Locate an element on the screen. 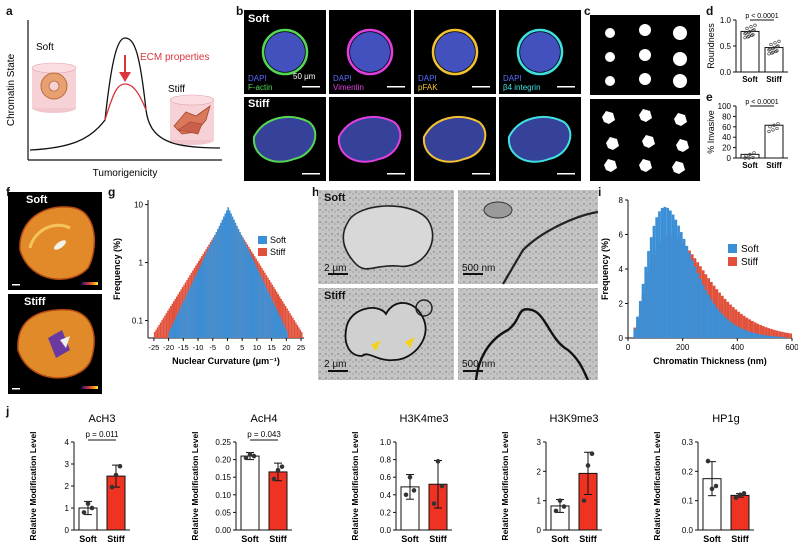  y-tick-label: 0.25 is located at coordinates (223, 442).